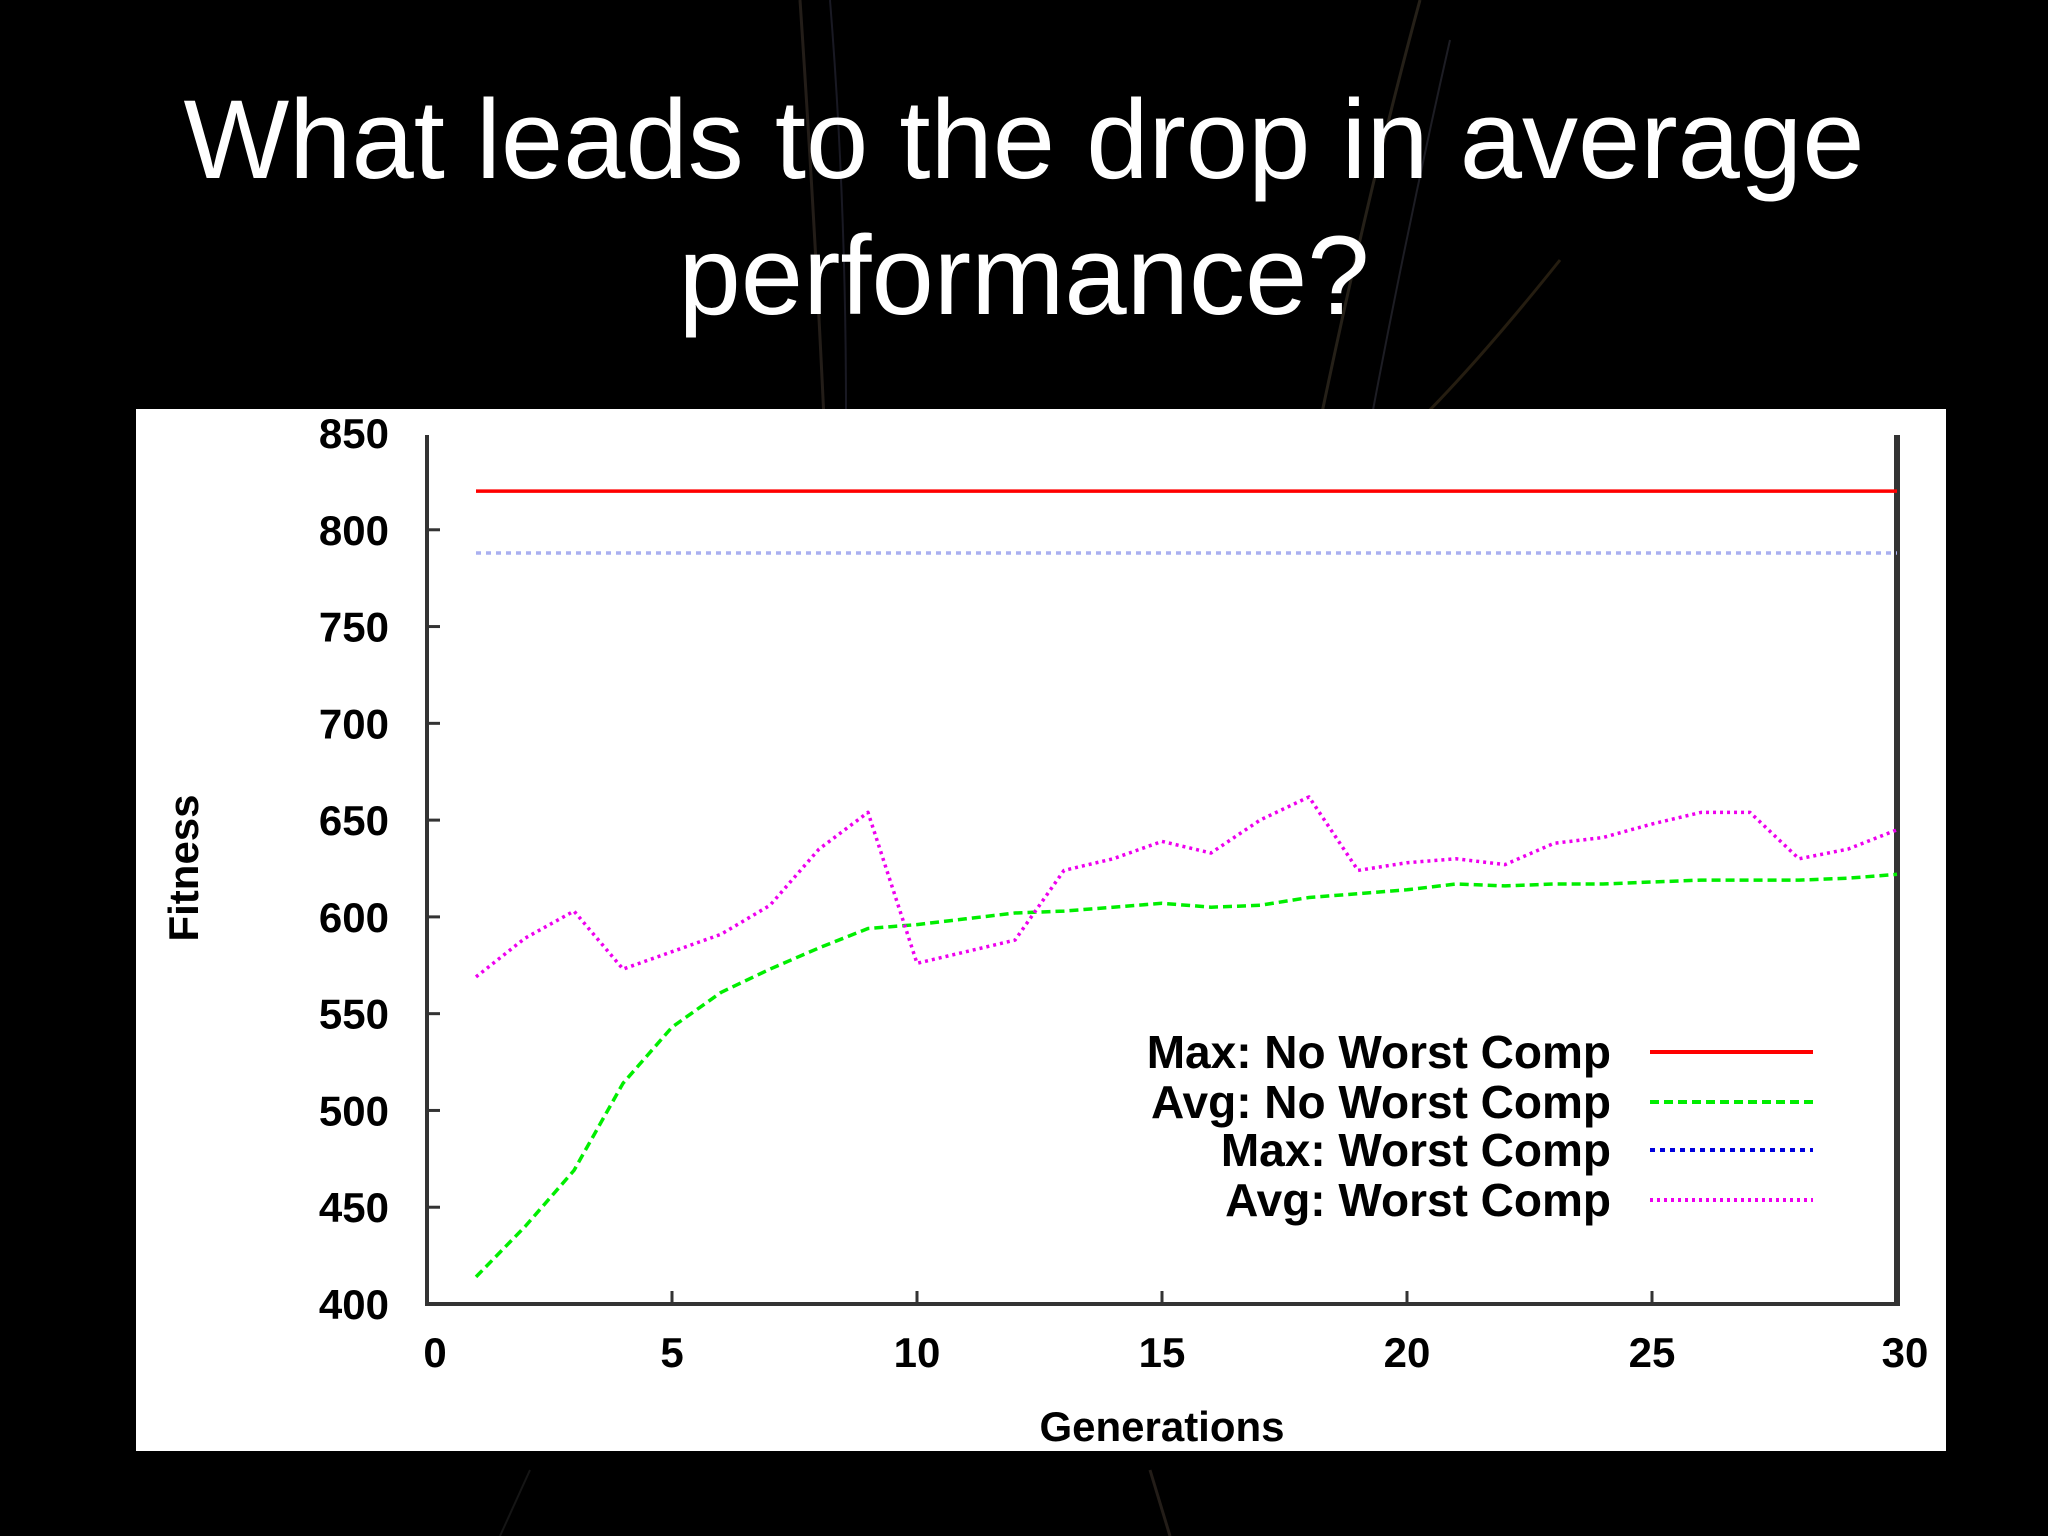 The height and width of the screenshot is (1536, 2048). What do you see at coordinates (354, 1304) in the screenshot?
I see `y-tick-label: 400` at bounding box center [354, 1304].